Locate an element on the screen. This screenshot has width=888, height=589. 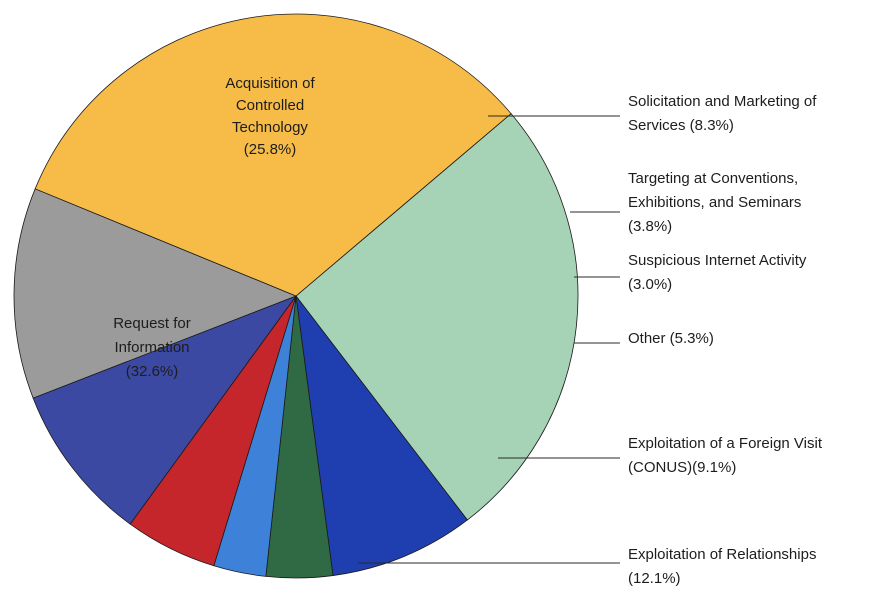
slice-label-line: (25.8%) is located at coordinates (270, 149).